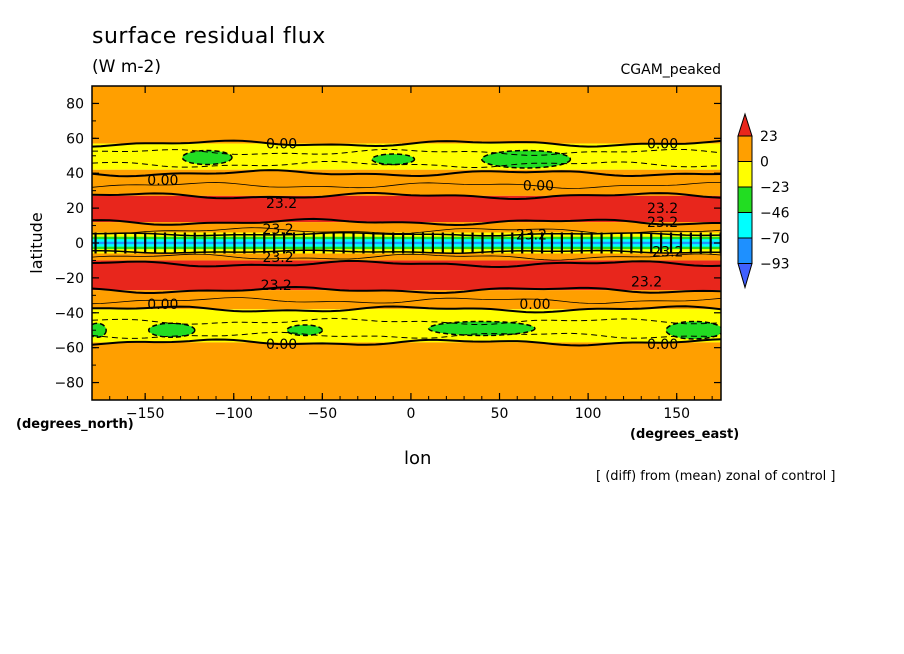  Describe the element at coordinates (764, 163) in the screenshot. I see `colorbar-label: 0` at that location.